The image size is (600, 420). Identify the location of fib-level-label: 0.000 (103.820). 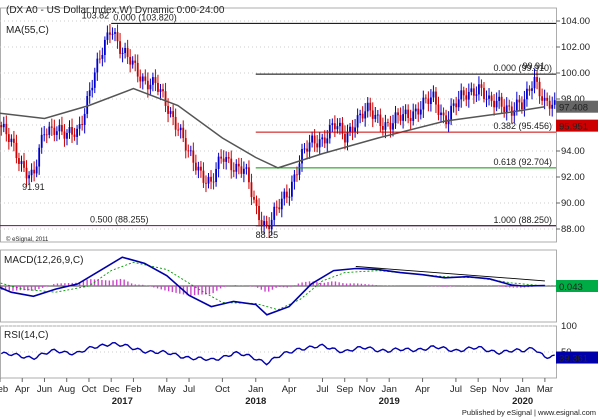
(145, 17).